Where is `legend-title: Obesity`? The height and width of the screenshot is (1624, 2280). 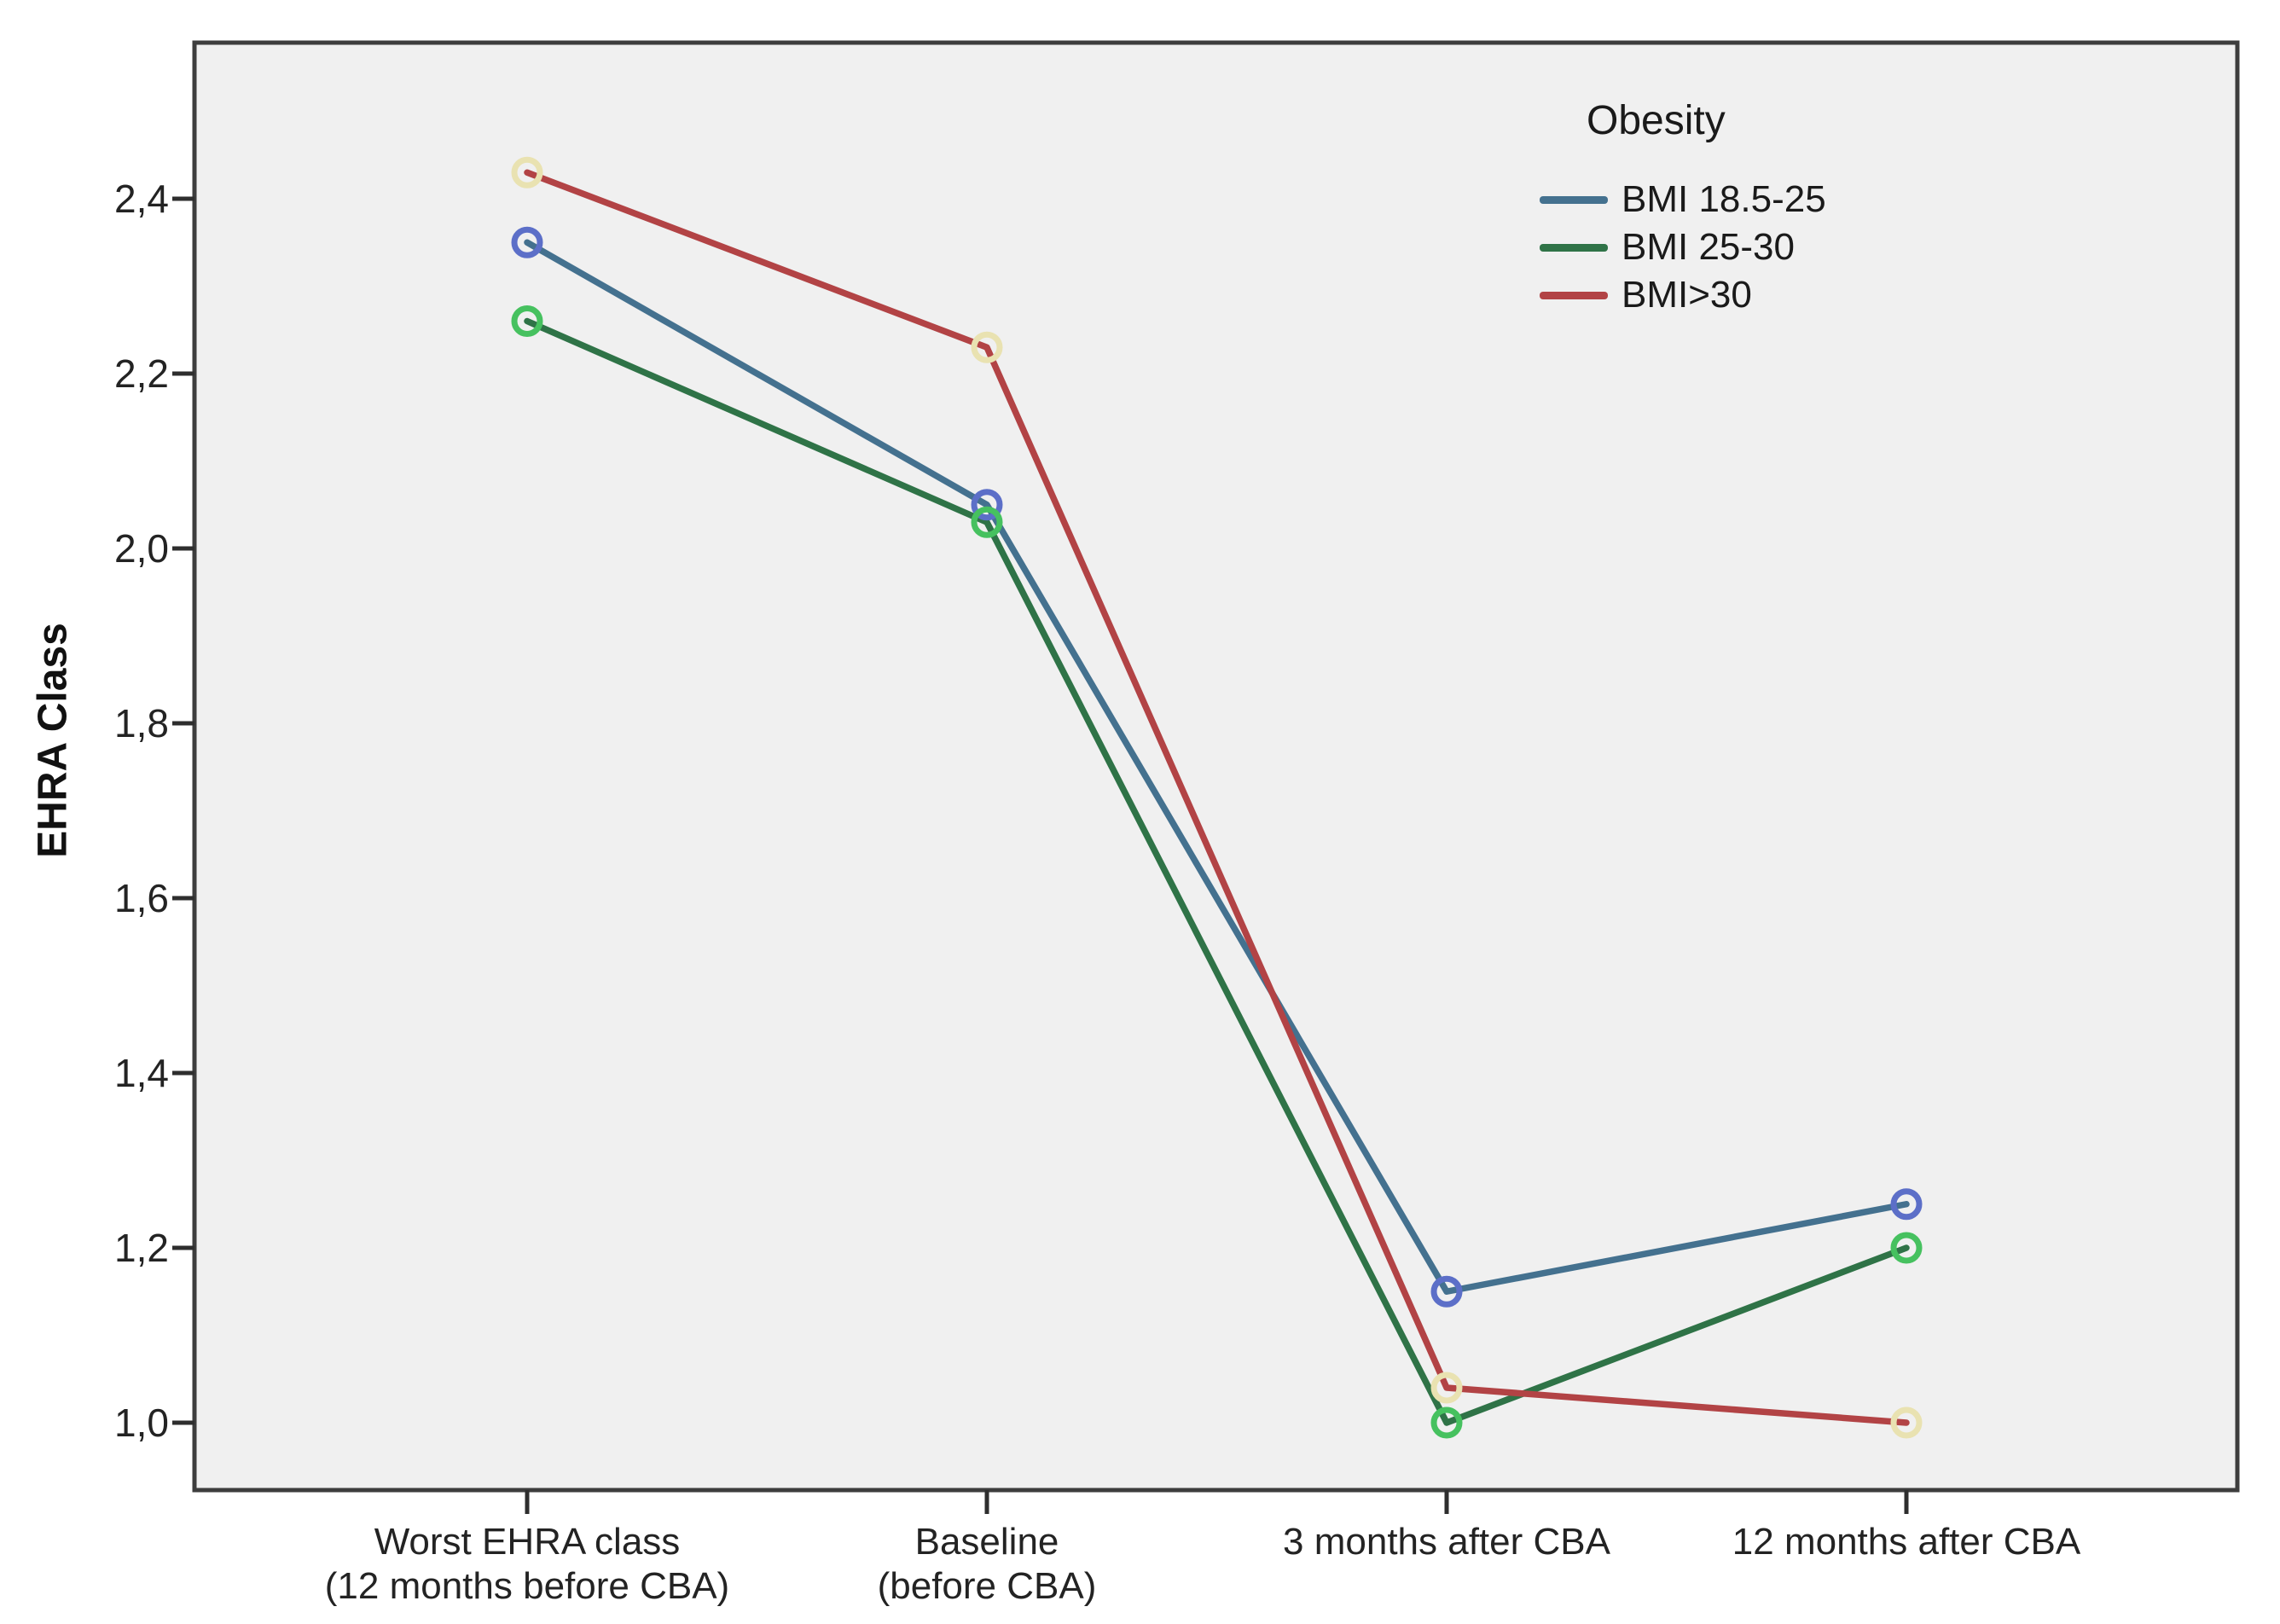
legend-title: Obesity is located at coordinates (1656, 120).